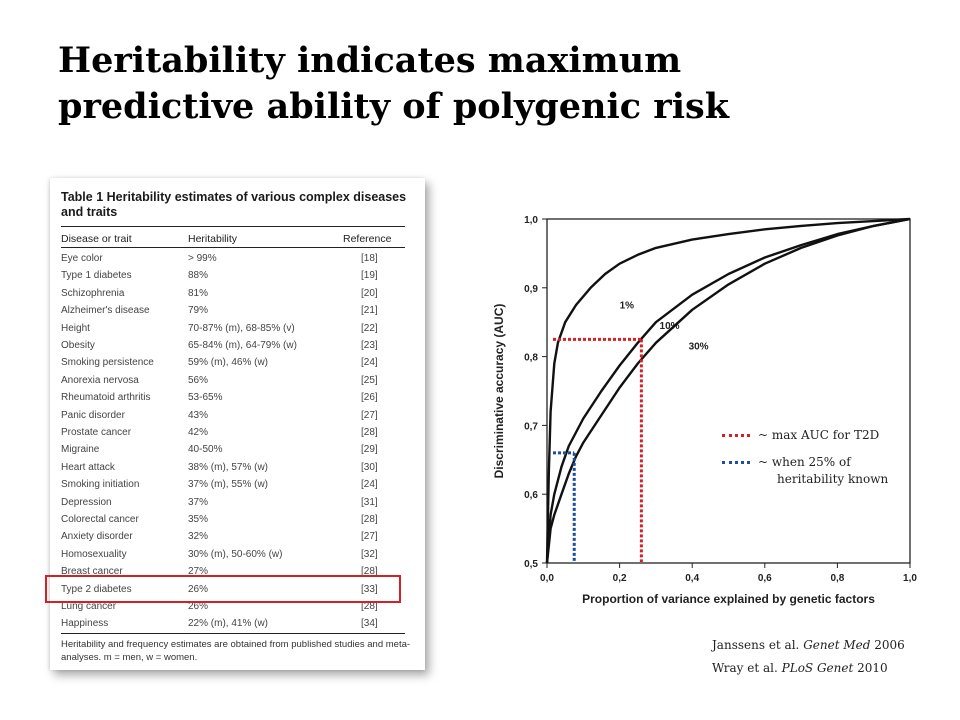 The image size is (960, 720). Describe the element at coordinates (819, 435) in the screenshot. I see `legend-red-label: ~ max AUC for T2D` at that location.